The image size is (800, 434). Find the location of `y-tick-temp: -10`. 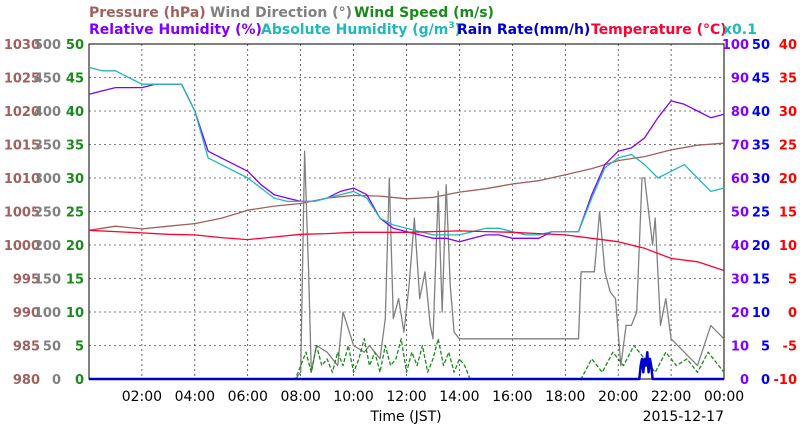

y-tick-temp: -10 is located at coordinates (786, 380).